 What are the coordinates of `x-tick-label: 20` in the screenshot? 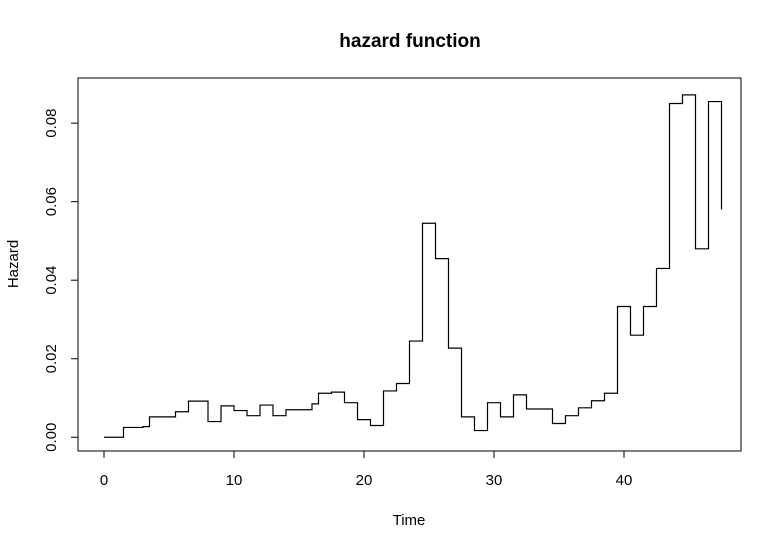 It's located at (364, 480).